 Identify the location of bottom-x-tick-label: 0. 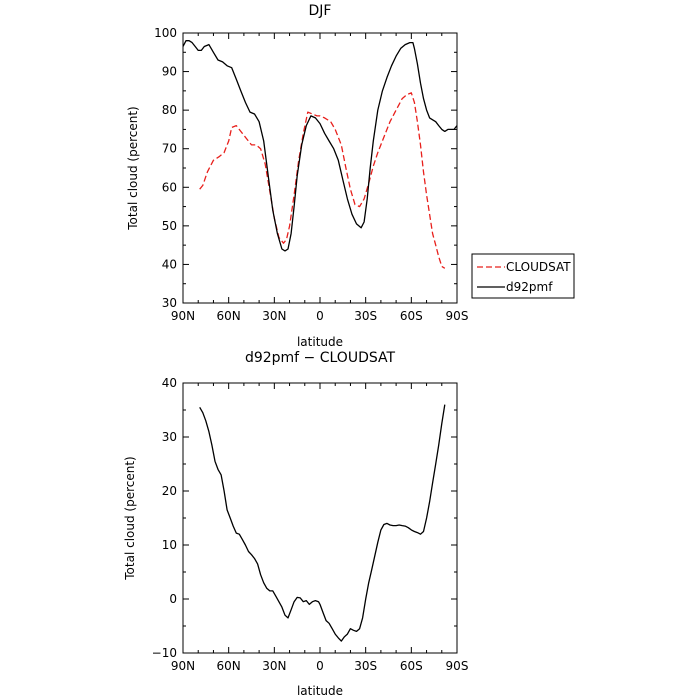
(320, 666).